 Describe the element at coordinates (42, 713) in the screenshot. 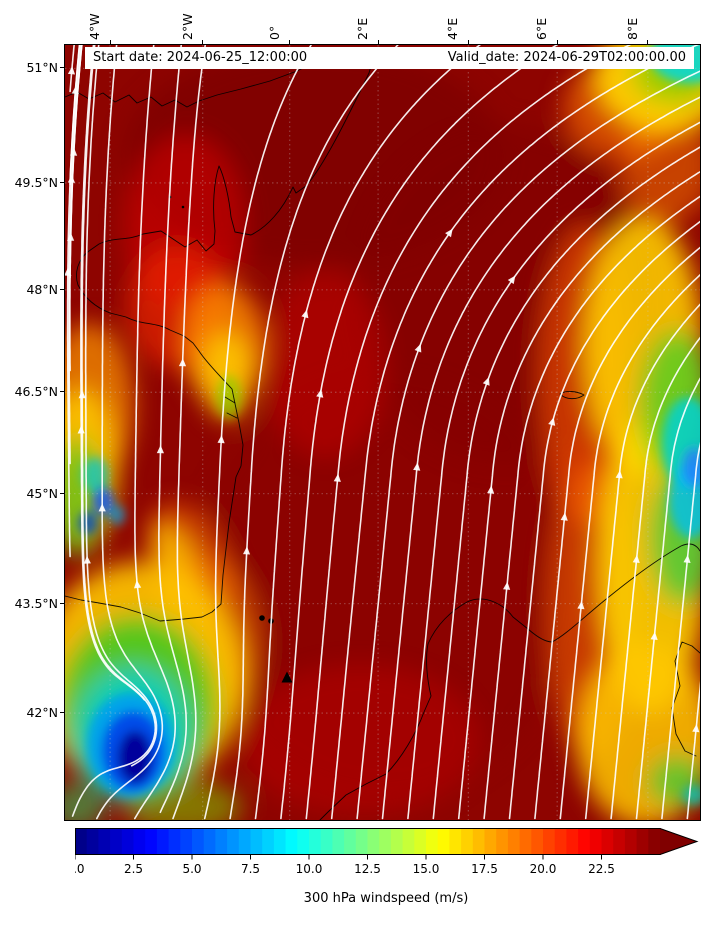

I see `lat-tick-label: 42°N` at that location.